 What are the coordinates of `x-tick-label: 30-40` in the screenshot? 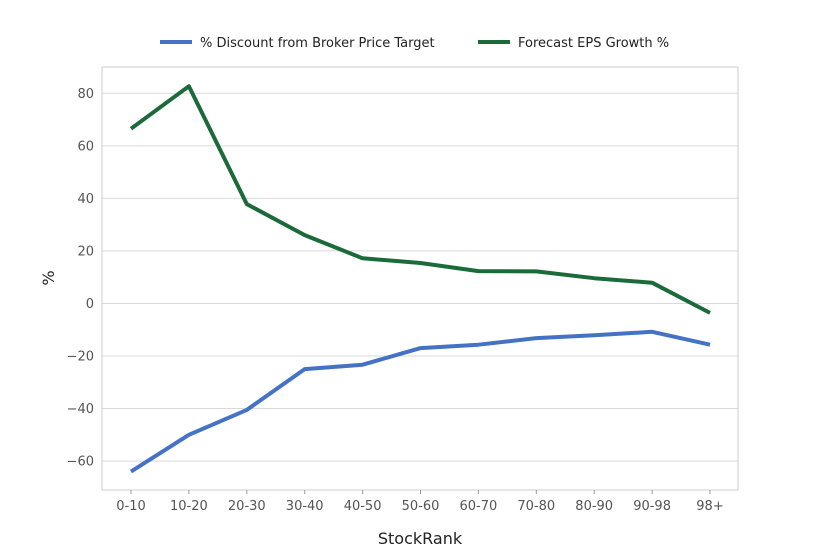 It's located at (305, 506).